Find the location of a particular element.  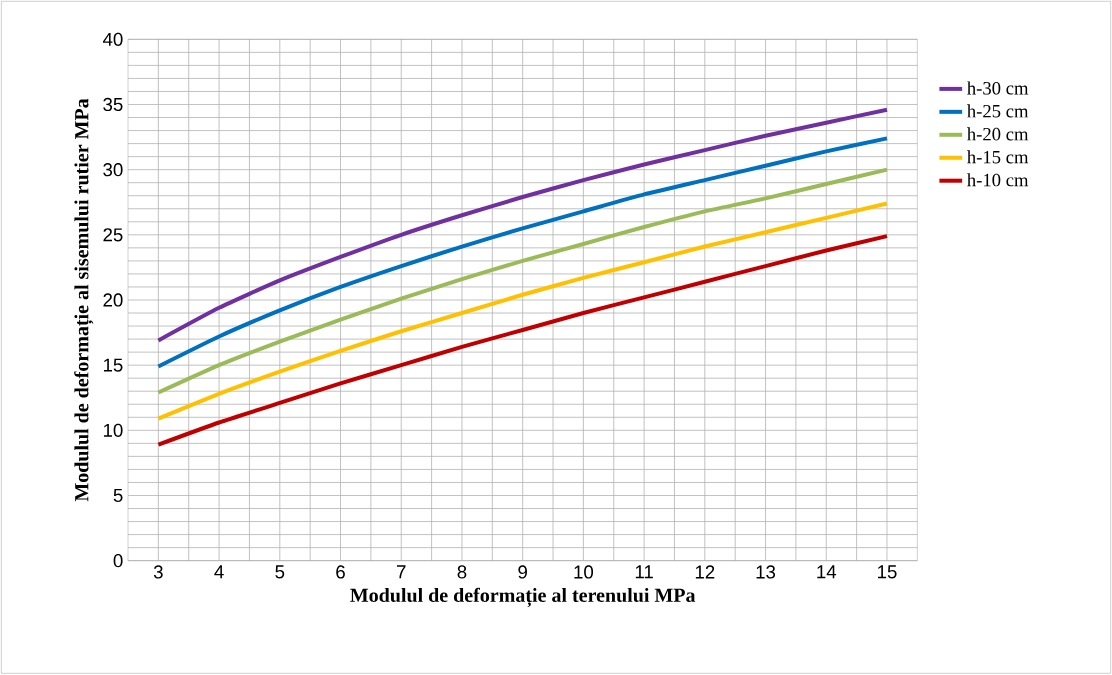

legend-label: h-10 cm is located at coordinates (998, 180).